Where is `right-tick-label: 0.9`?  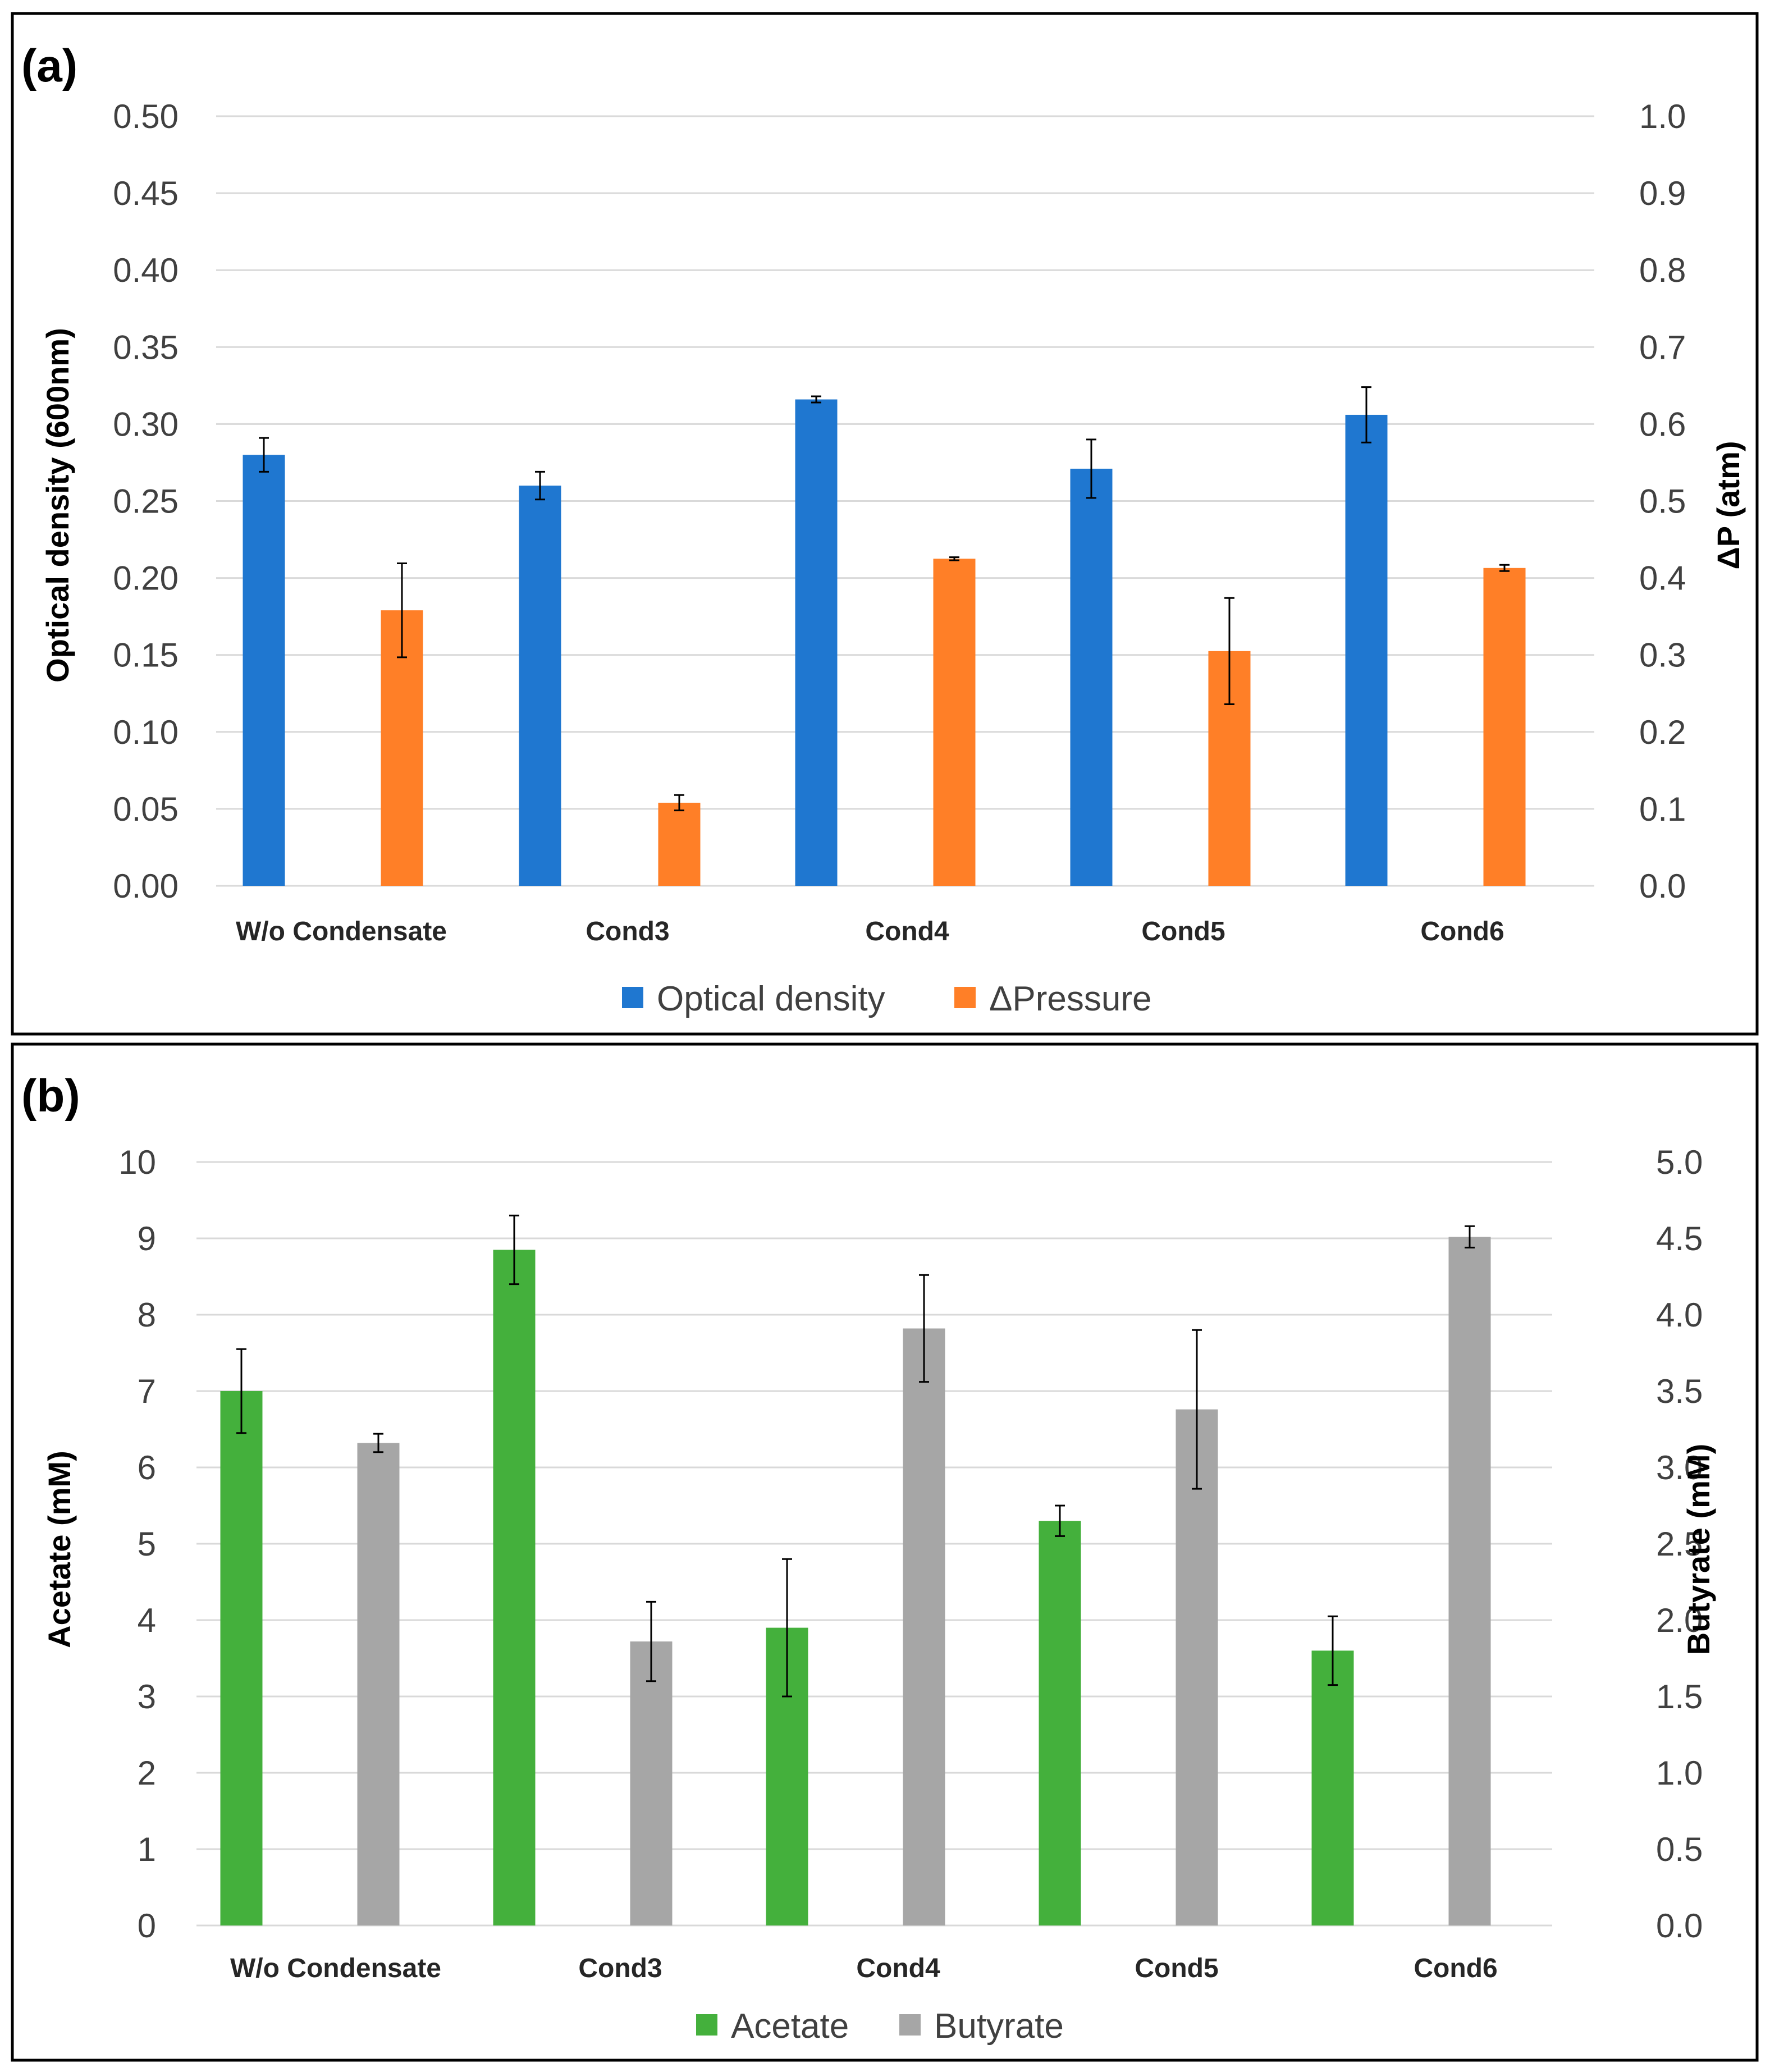 right-tick-label: 0.9 is located at coordinates (1662, 193).